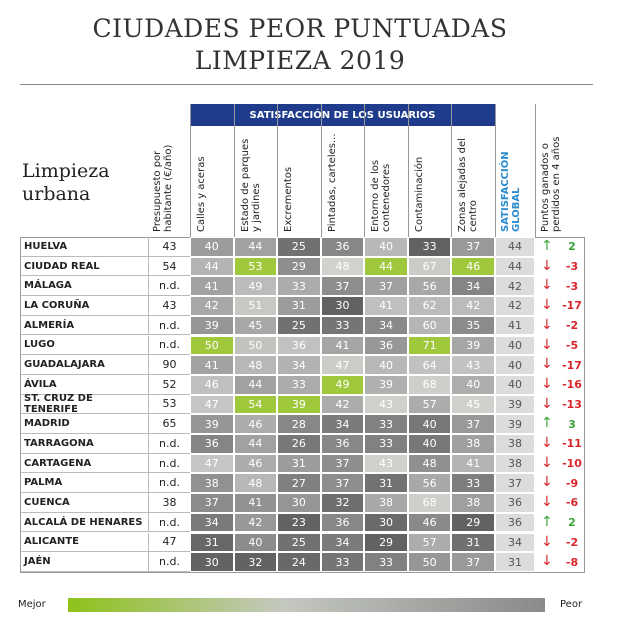  What do you see at coordinates (572, 542) in the screenshot?
I see `change: -2` at bounding box center [572, 542].